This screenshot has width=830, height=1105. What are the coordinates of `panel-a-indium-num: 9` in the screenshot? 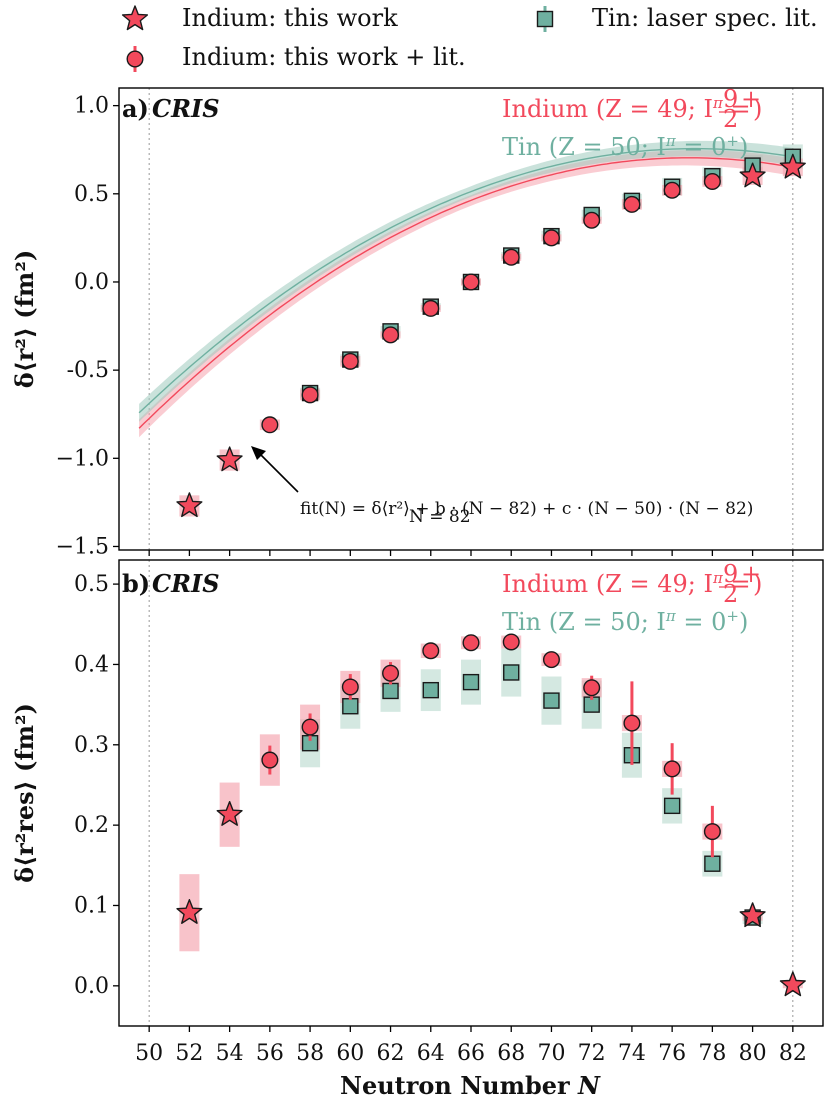 It's located at (730, 99).